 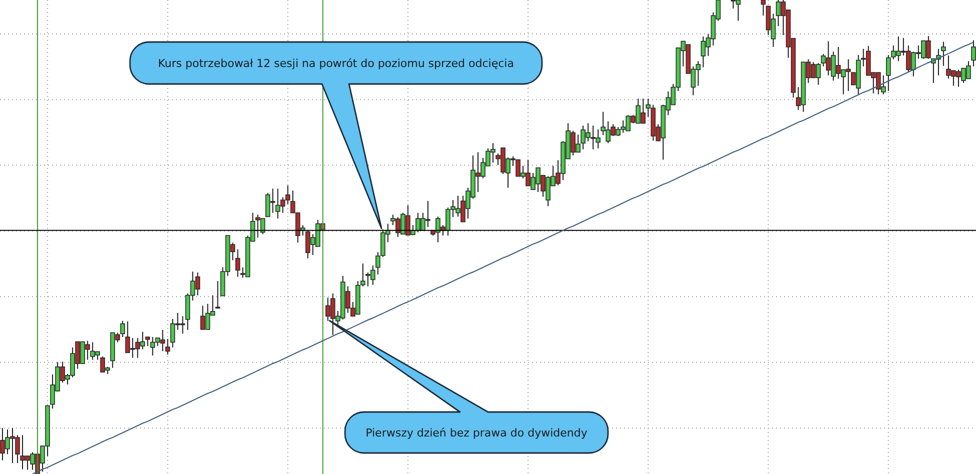 What do you see at coordinates (336, 63) in the screenshot?
I see `annotation: Kurs potrzebował 12 sesji na powrót do poziomu sprzed odcięcia` at bounding box center [336, 63].